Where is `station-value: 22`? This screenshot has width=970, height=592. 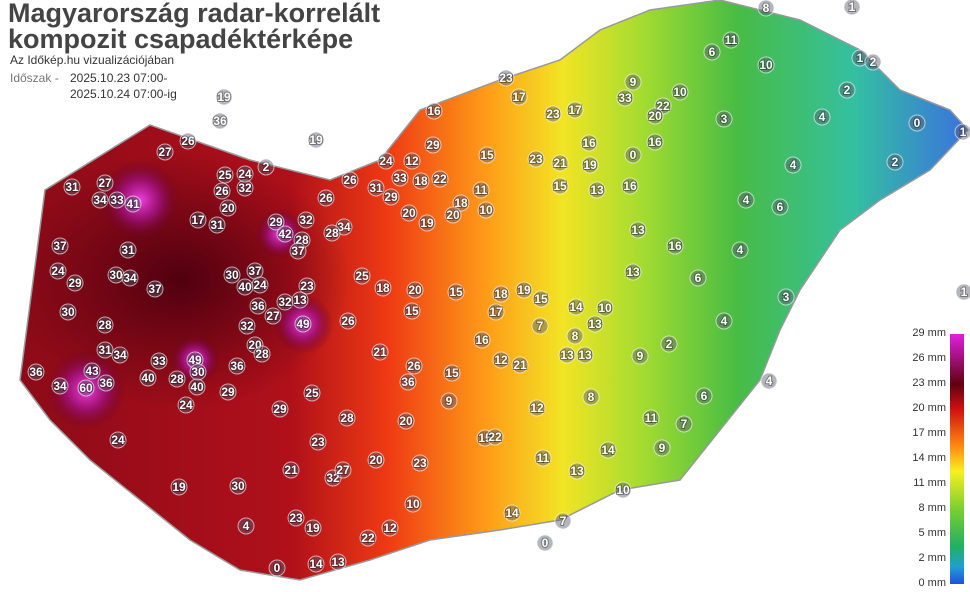
station-value: 22 is located at coordinates (368, 538).